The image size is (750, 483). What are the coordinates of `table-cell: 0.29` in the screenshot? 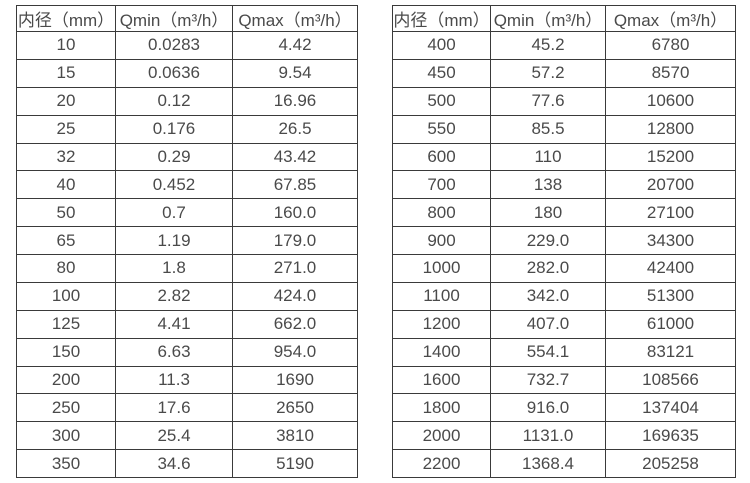 It's located at (174, 157).